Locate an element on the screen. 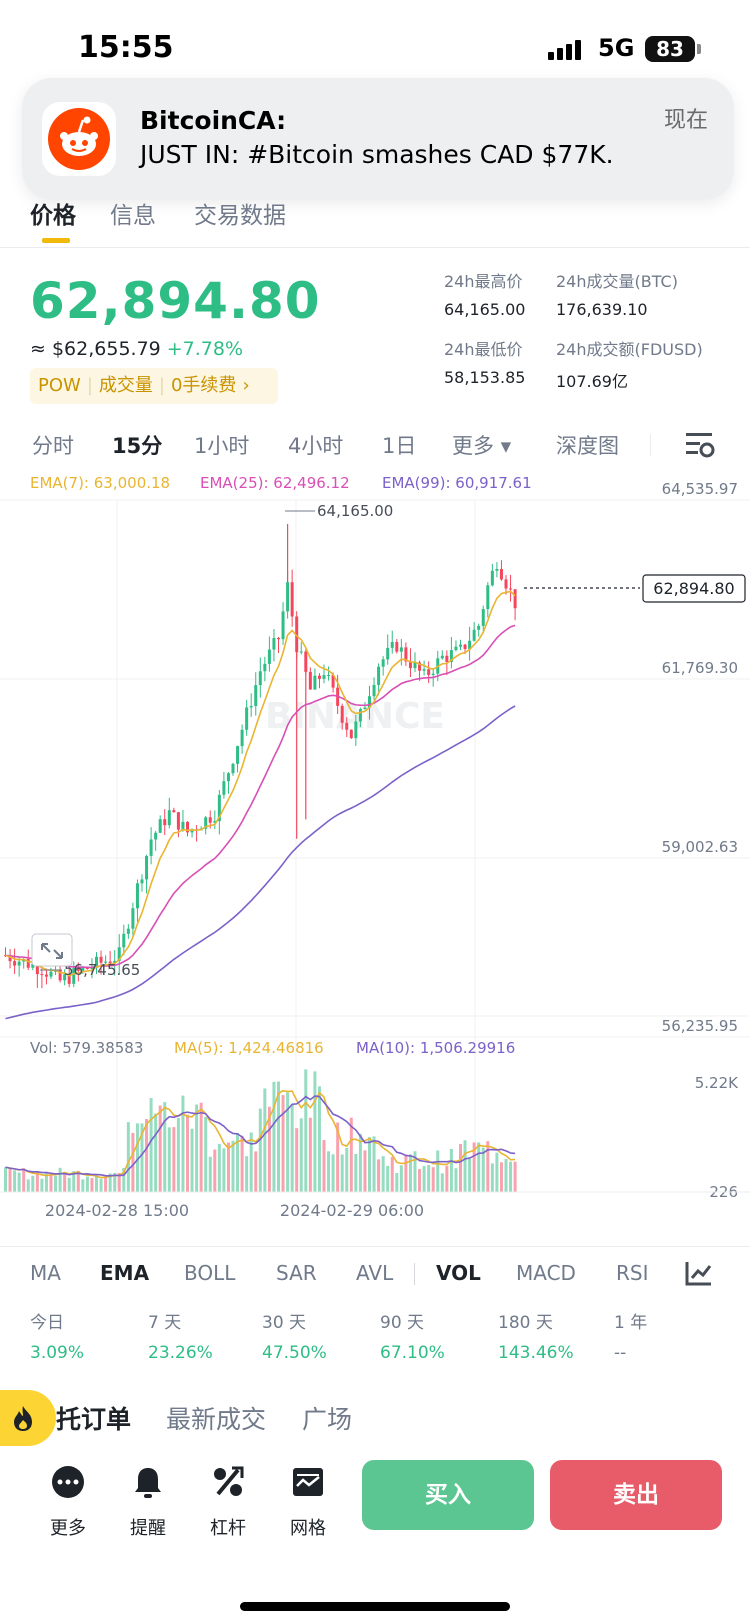 This screenshot has width=750, height=1623. interval-more: 更多 ▾ is located at coordinates (482, 446).